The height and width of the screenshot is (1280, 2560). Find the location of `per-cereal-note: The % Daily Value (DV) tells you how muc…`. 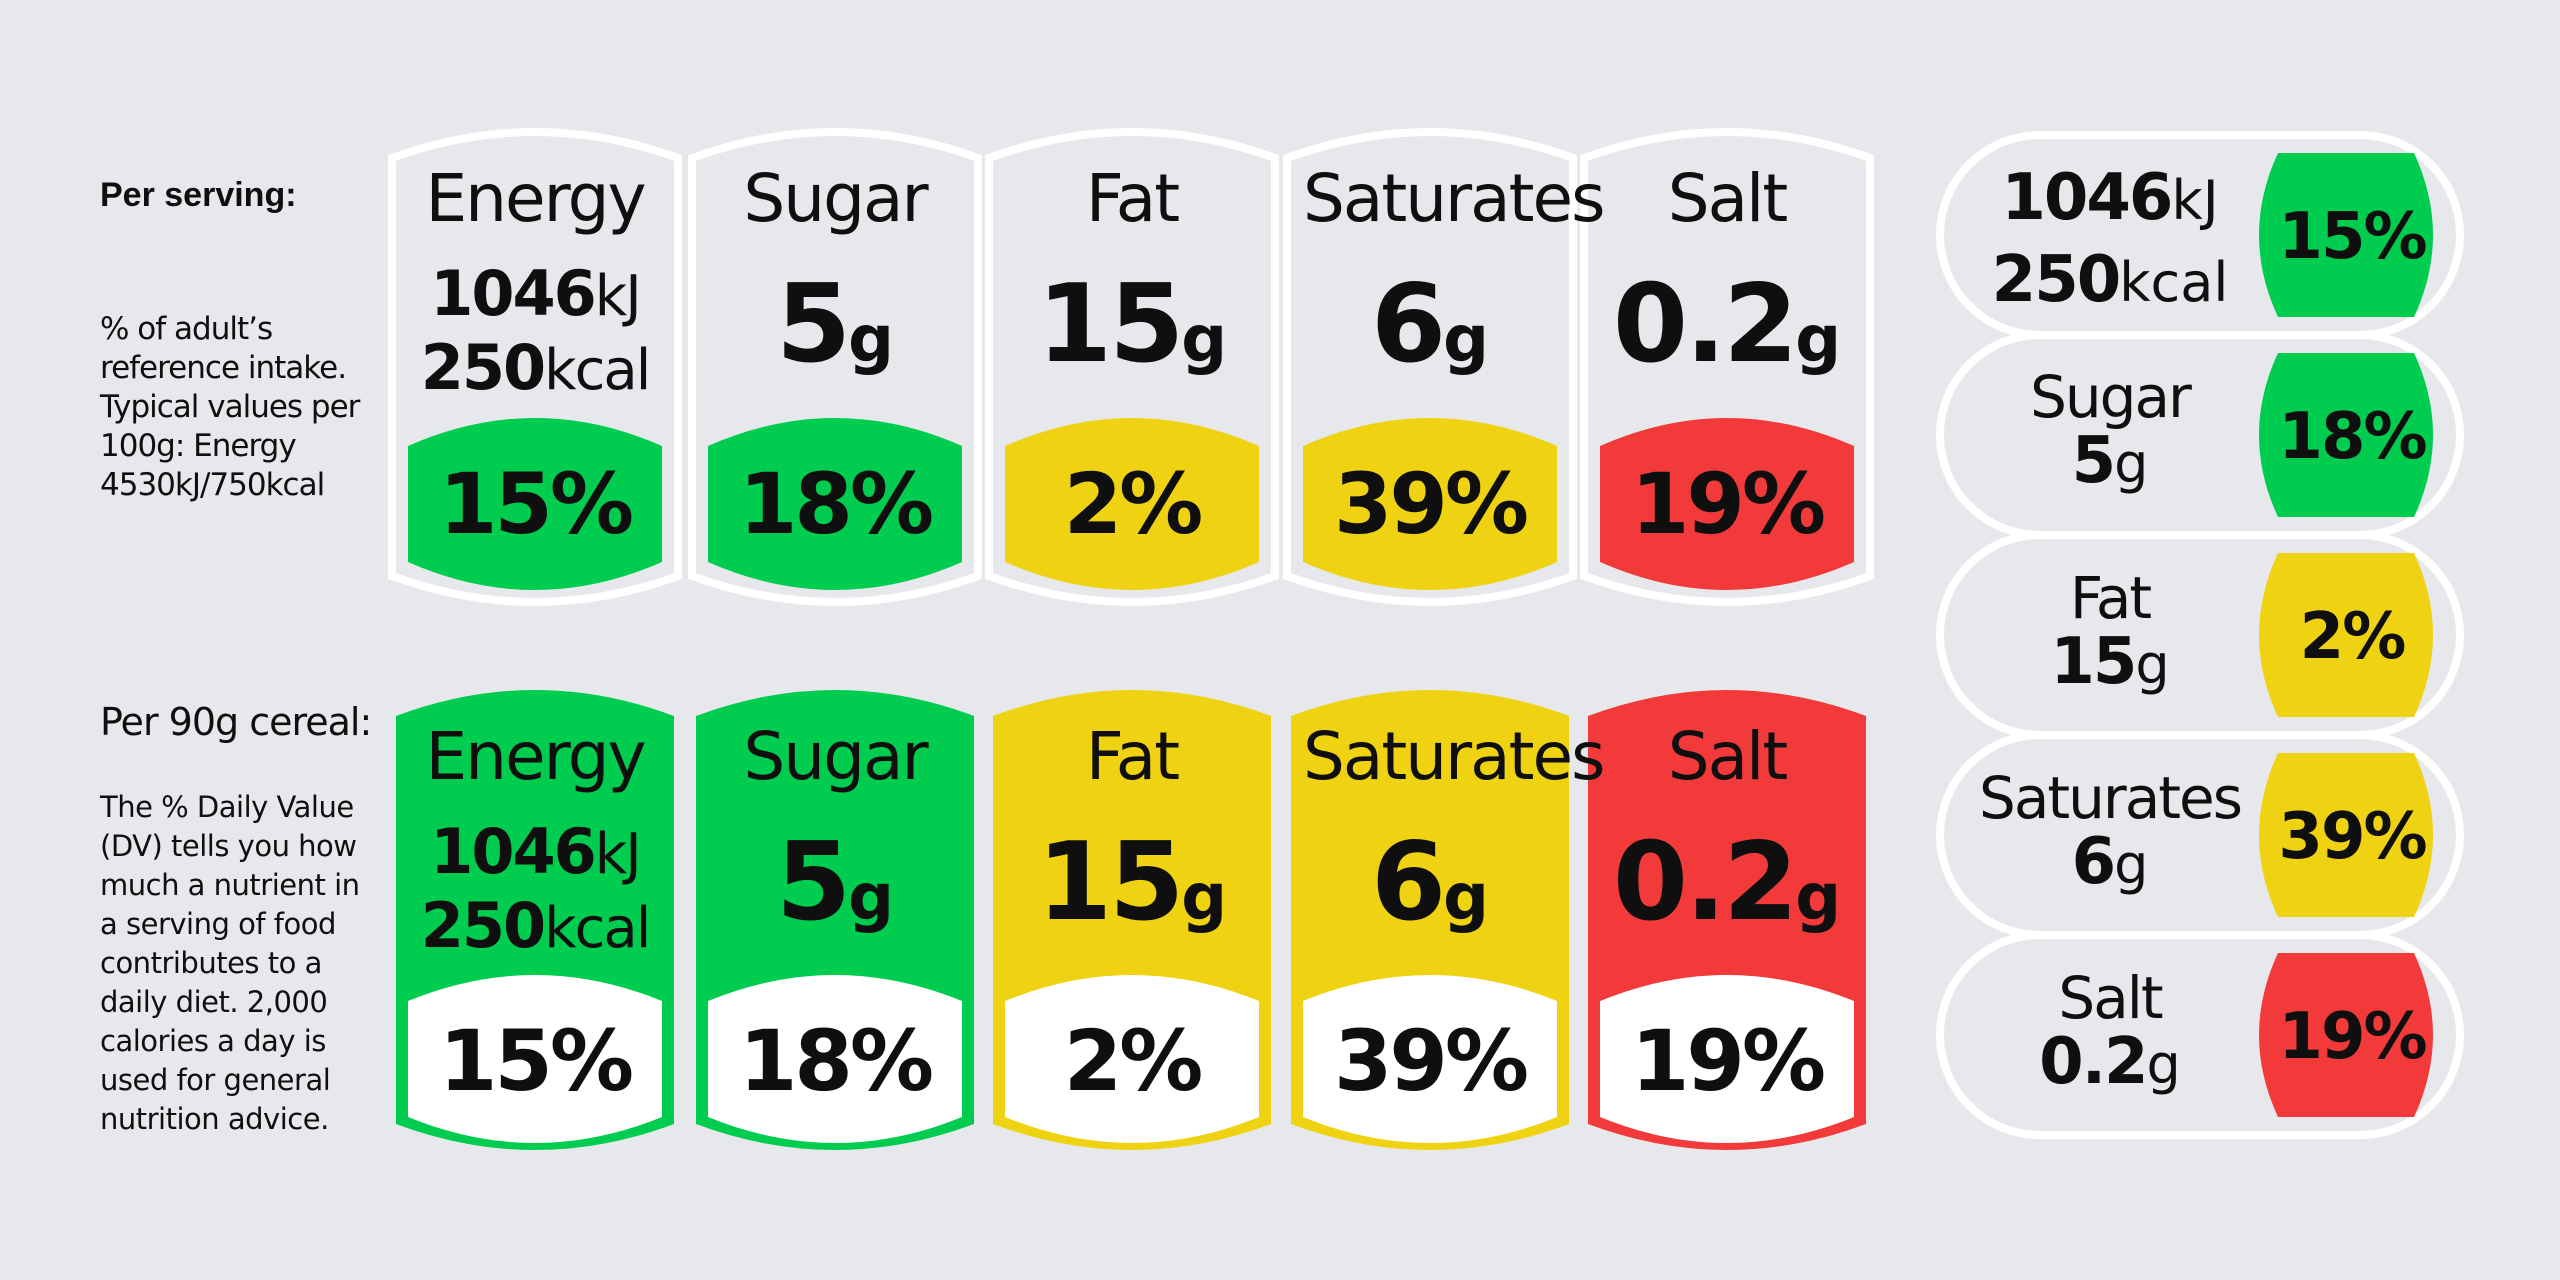

per-cereal-note: The % Daily Value (DV) tells you how muc… is located at coordinates (230, 963).